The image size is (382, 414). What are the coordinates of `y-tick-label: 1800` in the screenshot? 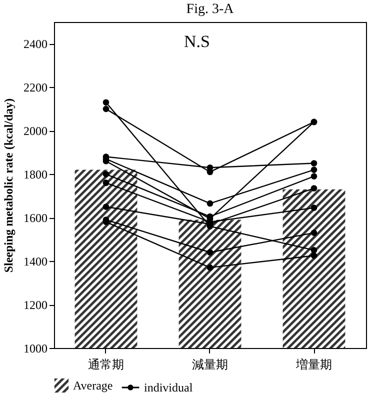 It's located at (36, 175).